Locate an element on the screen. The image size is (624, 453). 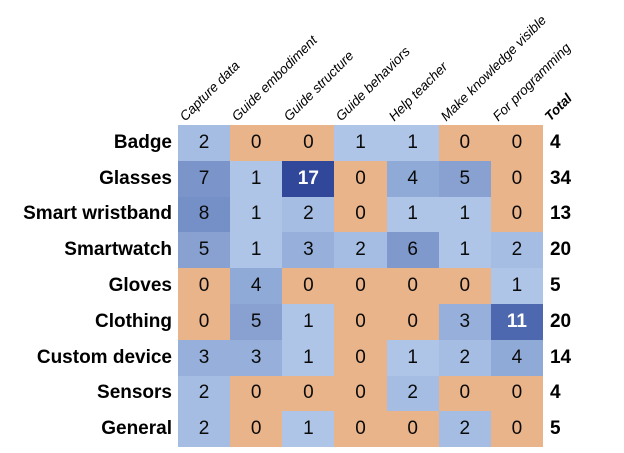
column-header: Make knowledge visible is located at coordinates (493, 67).